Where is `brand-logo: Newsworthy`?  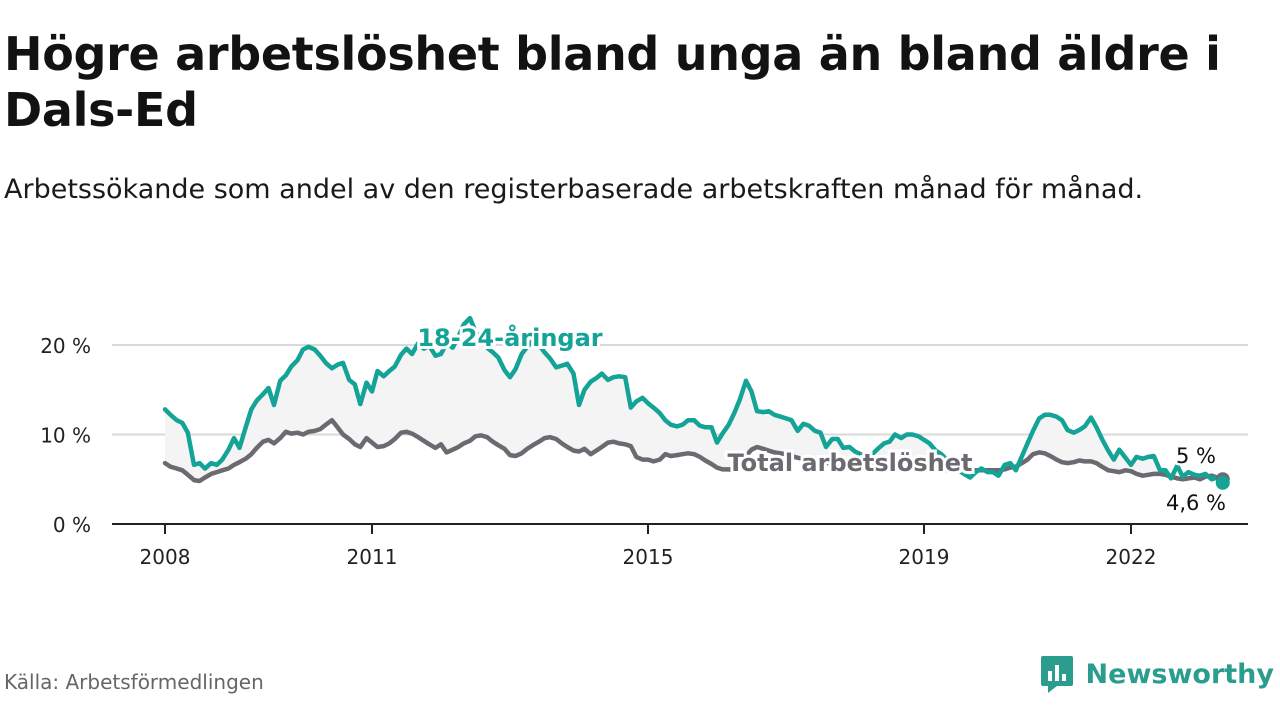 brand-logo: Newsworthy is located at coordinates (1157, 674).